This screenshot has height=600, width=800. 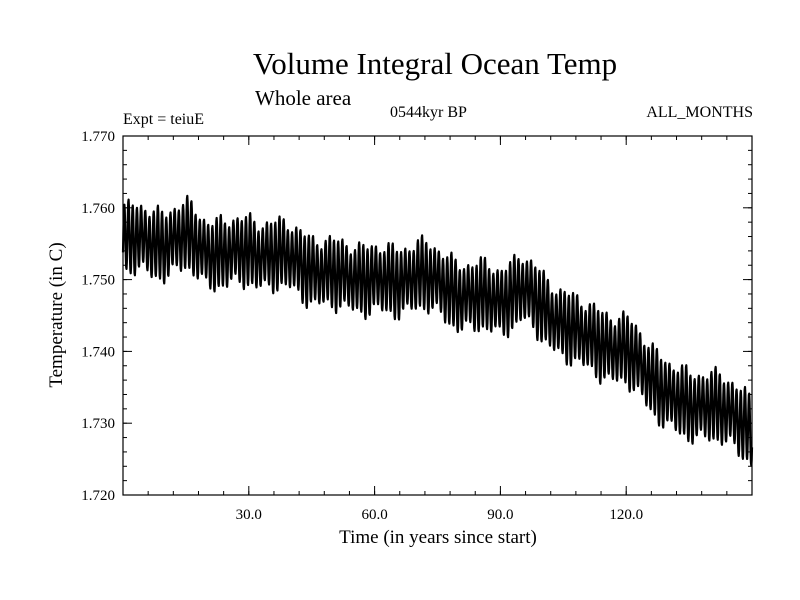 What do you see at coordinates (98, 496) in the screenshot?
I see `y-tick-label: 1.720` at bounding box center [98, 496].